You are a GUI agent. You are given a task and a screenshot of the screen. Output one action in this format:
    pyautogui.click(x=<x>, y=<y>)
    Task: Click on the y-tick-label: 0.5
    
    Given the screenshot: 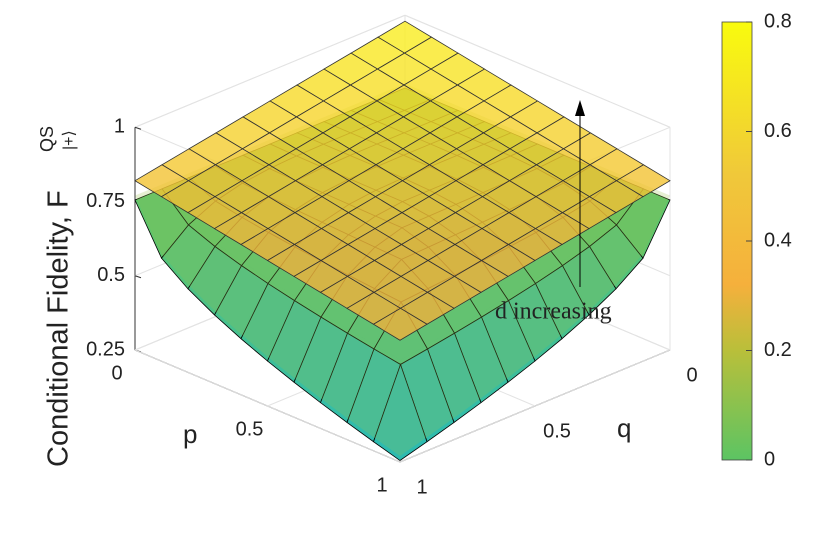 What is the action you would take?
    pyautogui.click(x=557, y=431)
    